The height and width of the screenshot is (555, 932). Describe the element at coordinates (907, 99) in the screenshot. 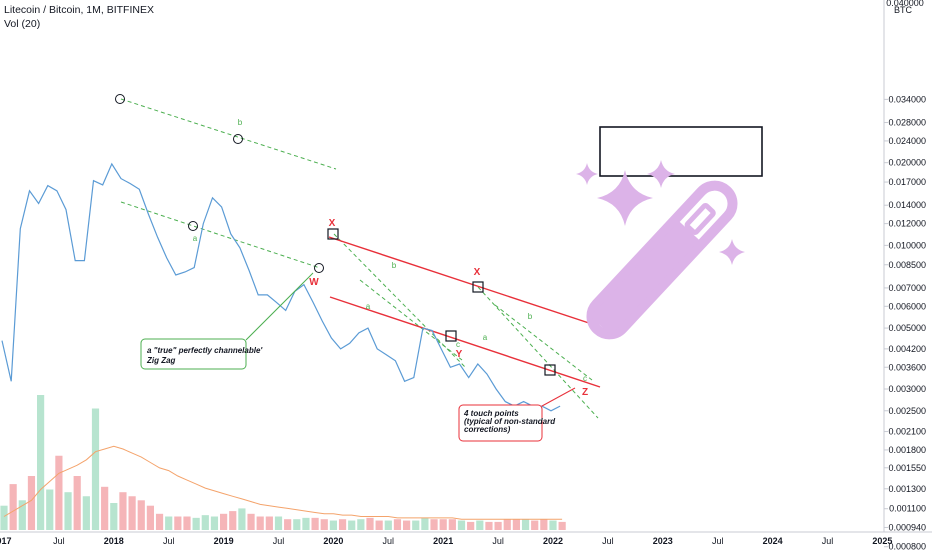

I see `price-tick-label: 0.034000` at that location.